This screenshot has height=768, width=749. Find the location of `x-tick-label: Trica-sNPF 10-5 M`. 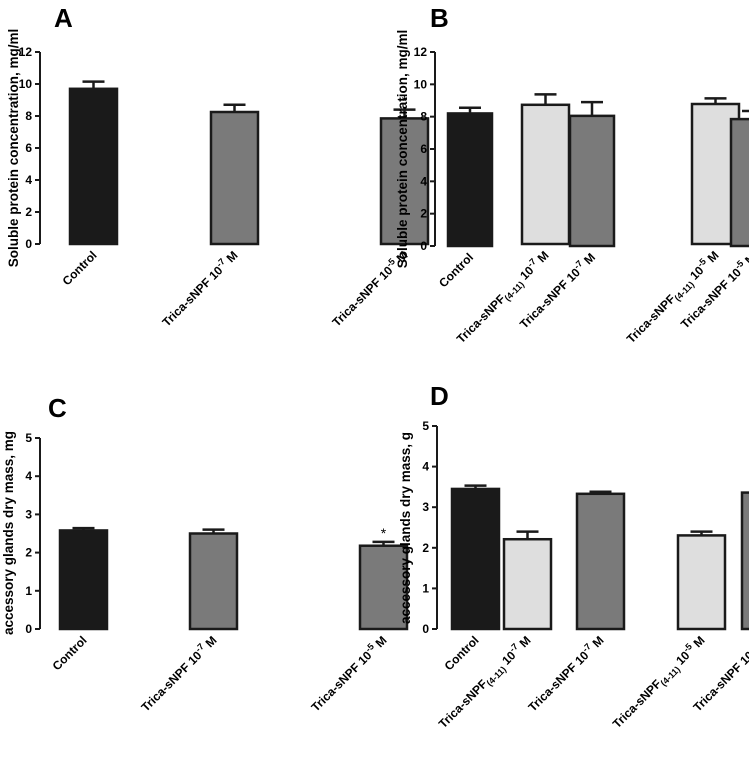

x-tick-label: Trica-sNPF 10-5 M is located at coordinates (348, 673).